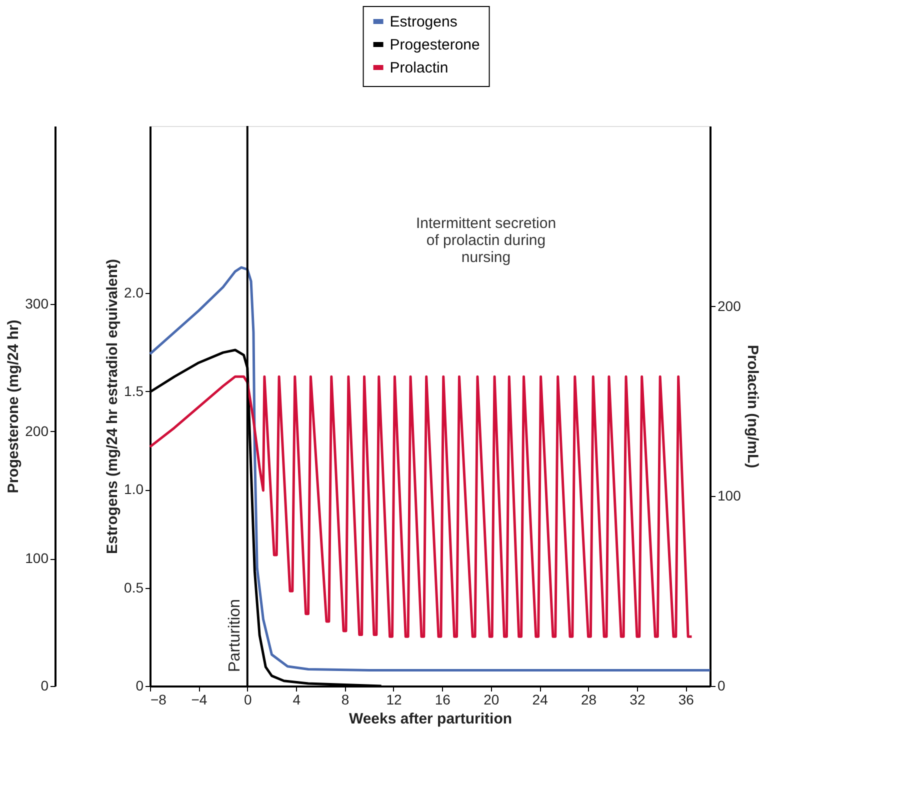 This screenshot has height=809, width=907. I want to click on annotation: Intermittent secretion of prolactin during nursing, so click(486, 240).